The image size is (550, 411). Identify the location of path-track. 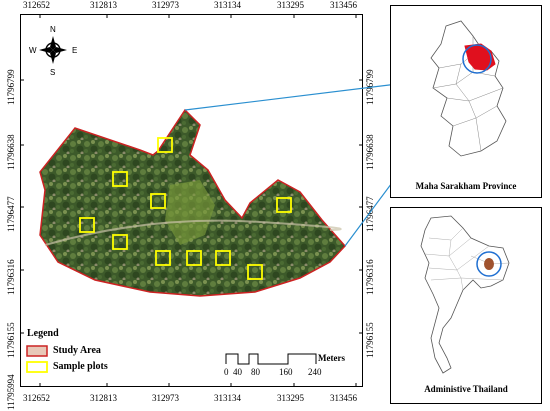
(193, 232).